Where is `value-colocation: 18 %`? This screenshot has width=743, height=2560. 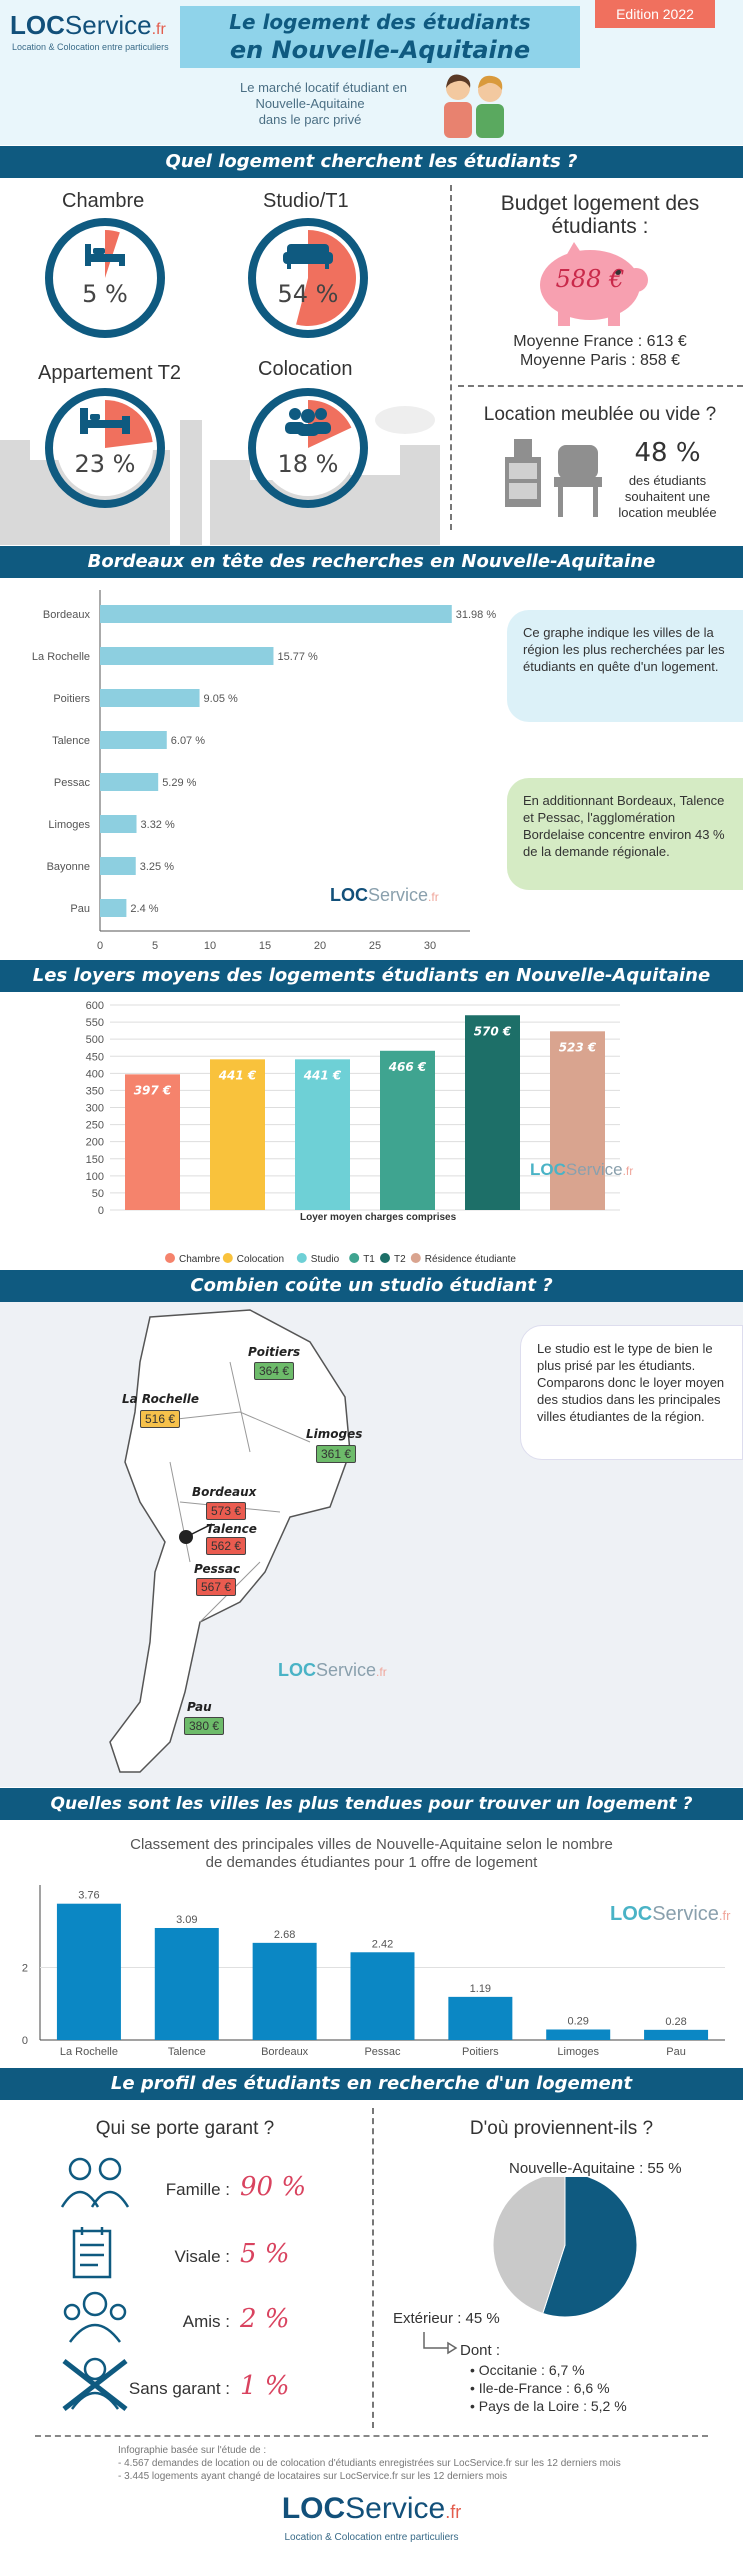 value-colocation: 18 % is located at coordinates (308, 464).